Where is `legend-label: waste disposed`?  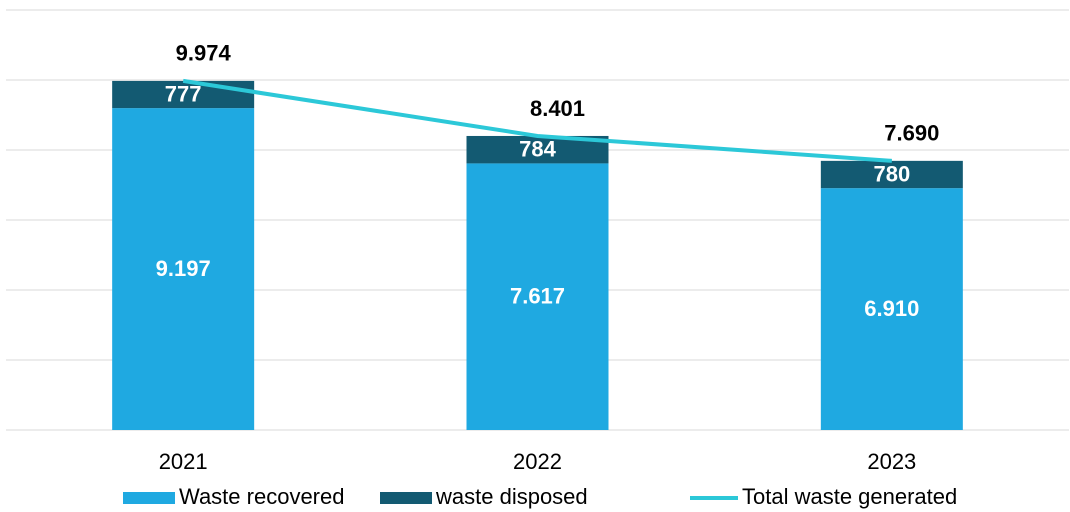
legend-label: waste disposed is located at coordinates (511, 496).